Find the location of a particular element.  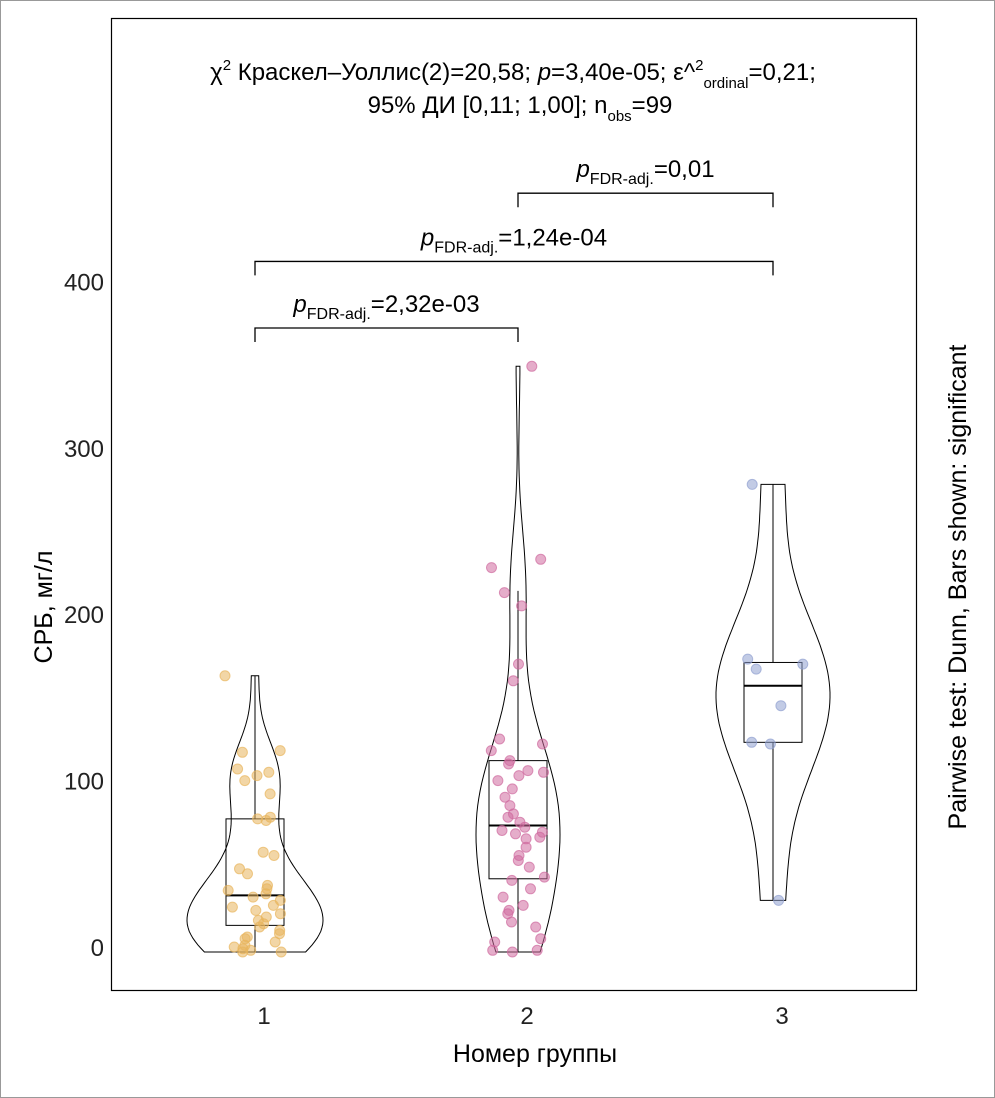

x-axis-label: Номер группы is located at coordinates (535, 1054).